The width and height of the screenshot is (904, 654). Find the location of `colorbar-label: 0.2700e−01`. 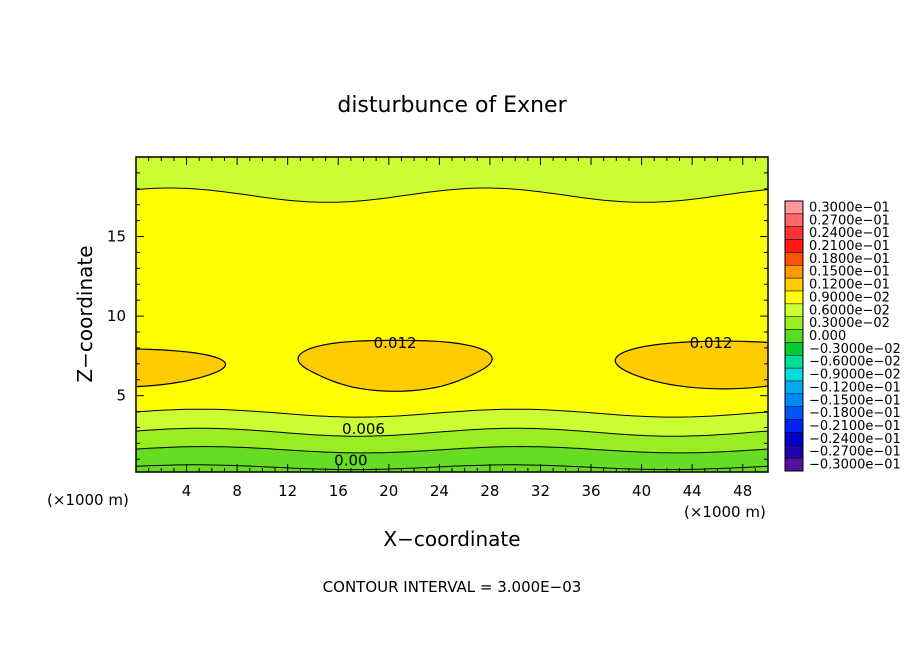

colorbar-label: 0.2700e−01 is located at coordinates (849, 220).